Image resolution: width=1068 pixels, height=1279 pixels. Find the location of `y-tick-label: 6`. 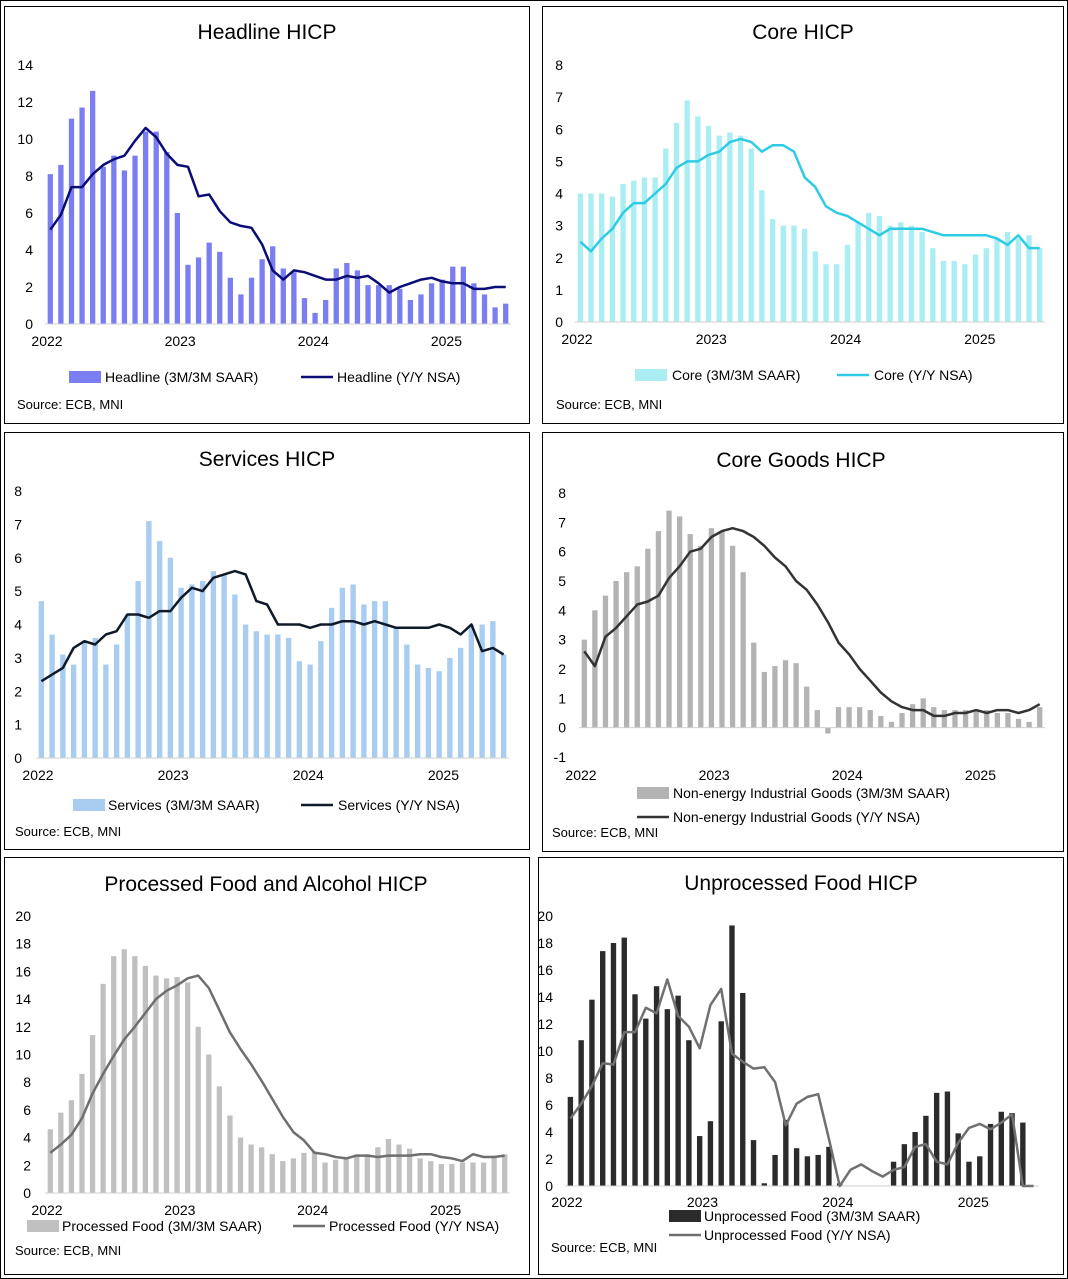

y-tick-label: 6 is located at coordinates (562, 552).